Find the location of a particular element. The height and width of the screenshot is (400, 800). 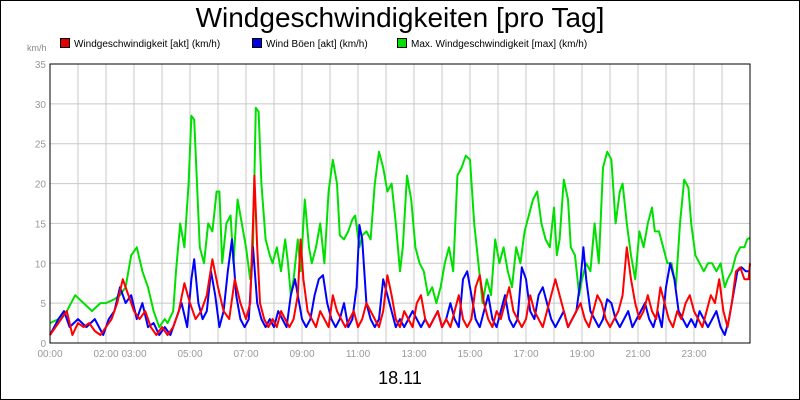

y-tick-label-30: 30 is located at coordinates (41, 105).